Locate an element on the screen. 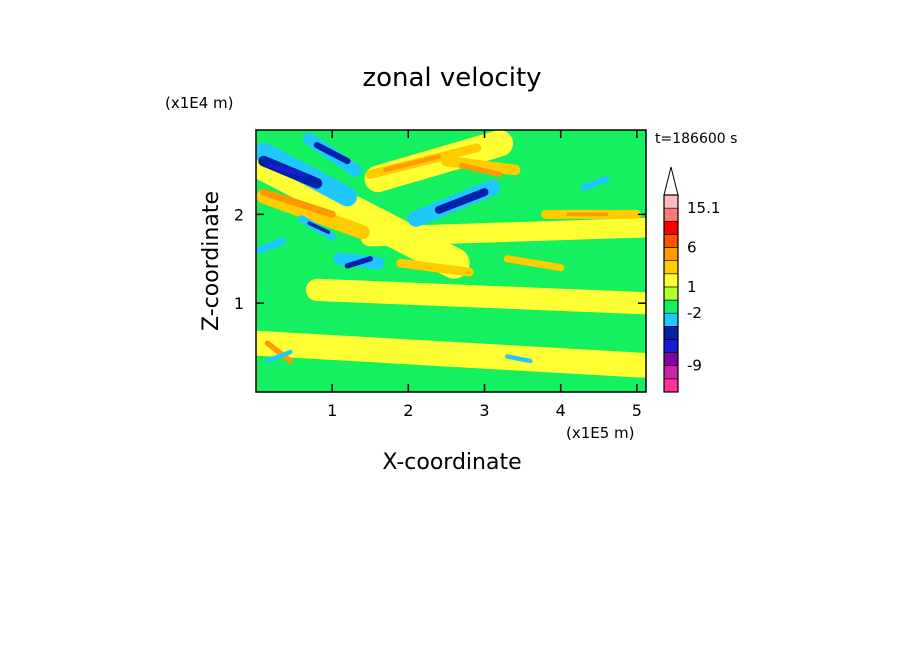  colorbar-label: 6 is located at coordinates (692, 248).